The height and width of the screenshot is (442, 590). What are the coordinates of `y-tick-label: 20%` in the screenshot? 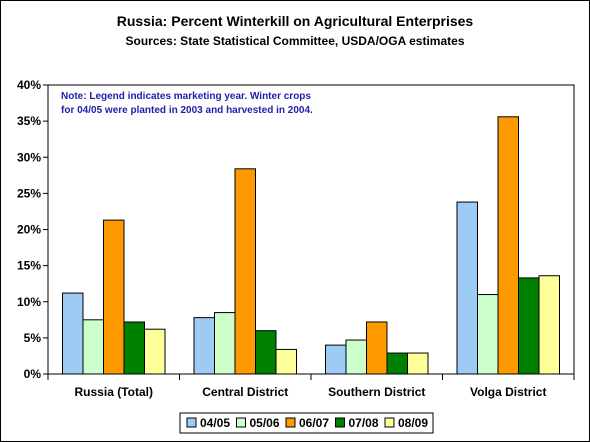 It's located at (29, 230).